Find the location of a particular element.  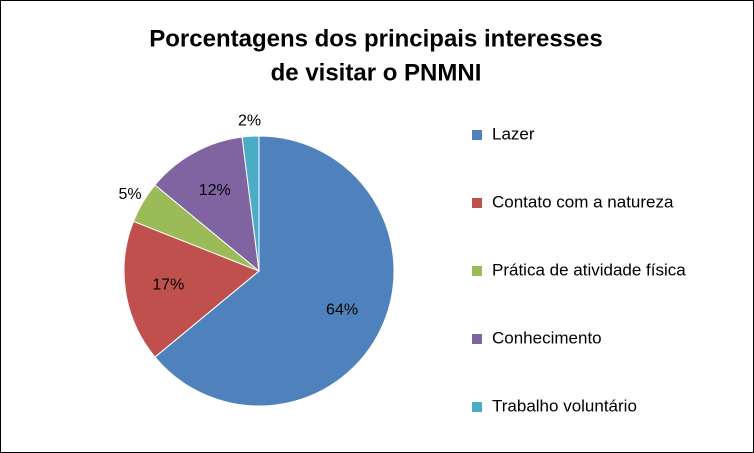

data-label: 5% is located at coordinates (129, 194).